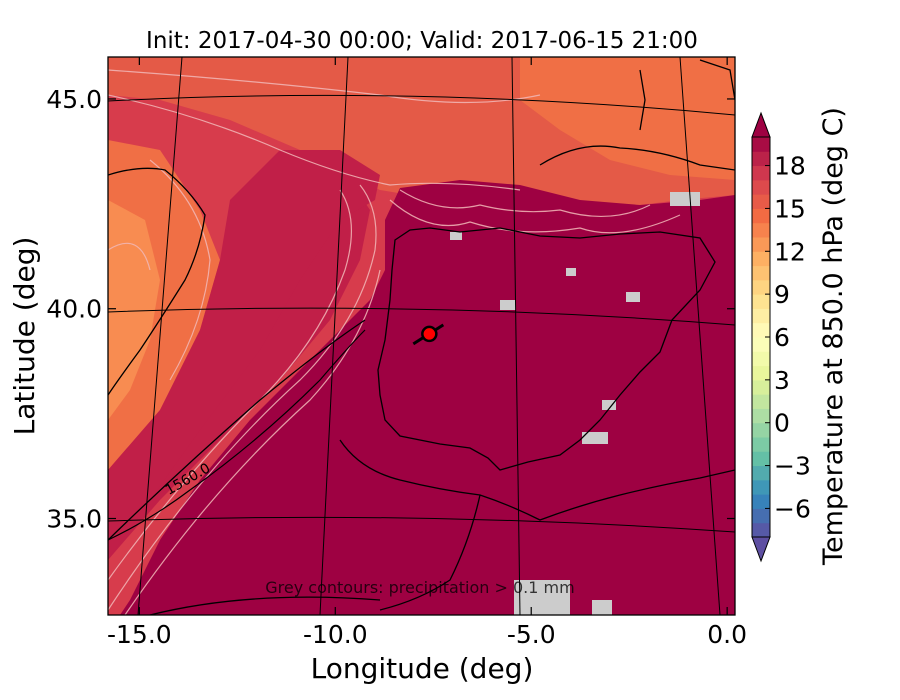 This screenshot has width=900, height=700. What do you see at coordinates (422, 668) in the screenshot?
I see `x-axis-label: Longitude (deg)` at bounding box center [422, 668].